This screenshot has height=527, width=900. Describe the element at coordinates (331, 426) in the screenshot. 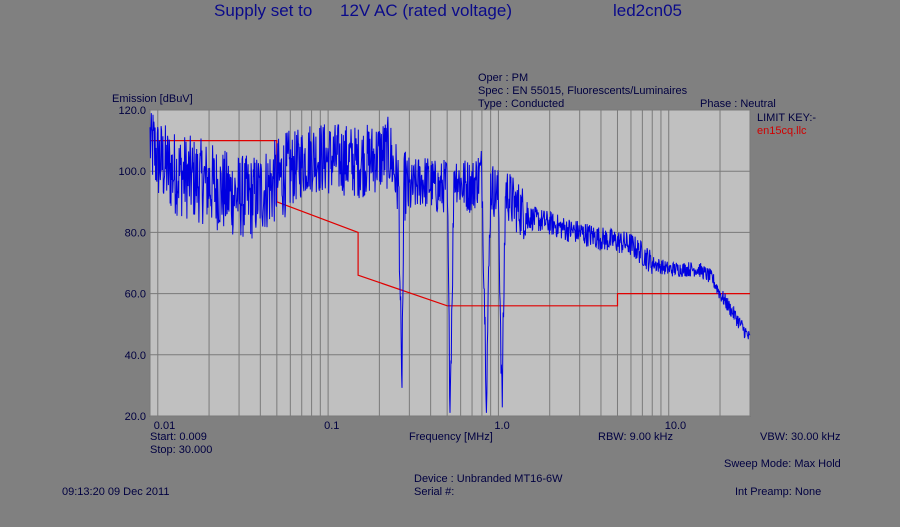

I see `x-tick-label: 0.1` at that location.